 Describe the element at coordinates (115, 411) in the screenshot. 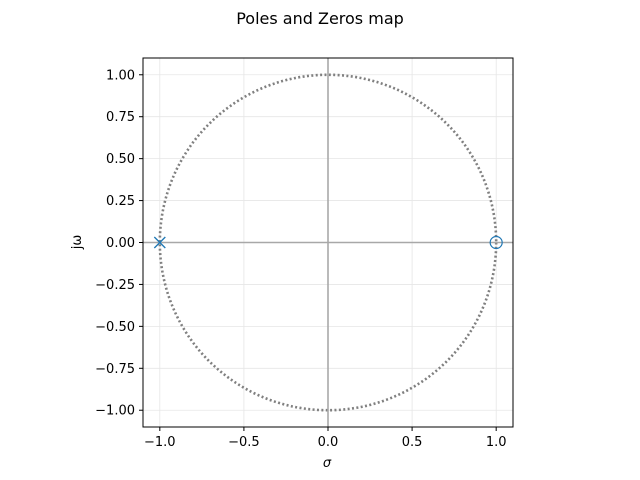

I see `y-tick-label: −1.00` at that location.